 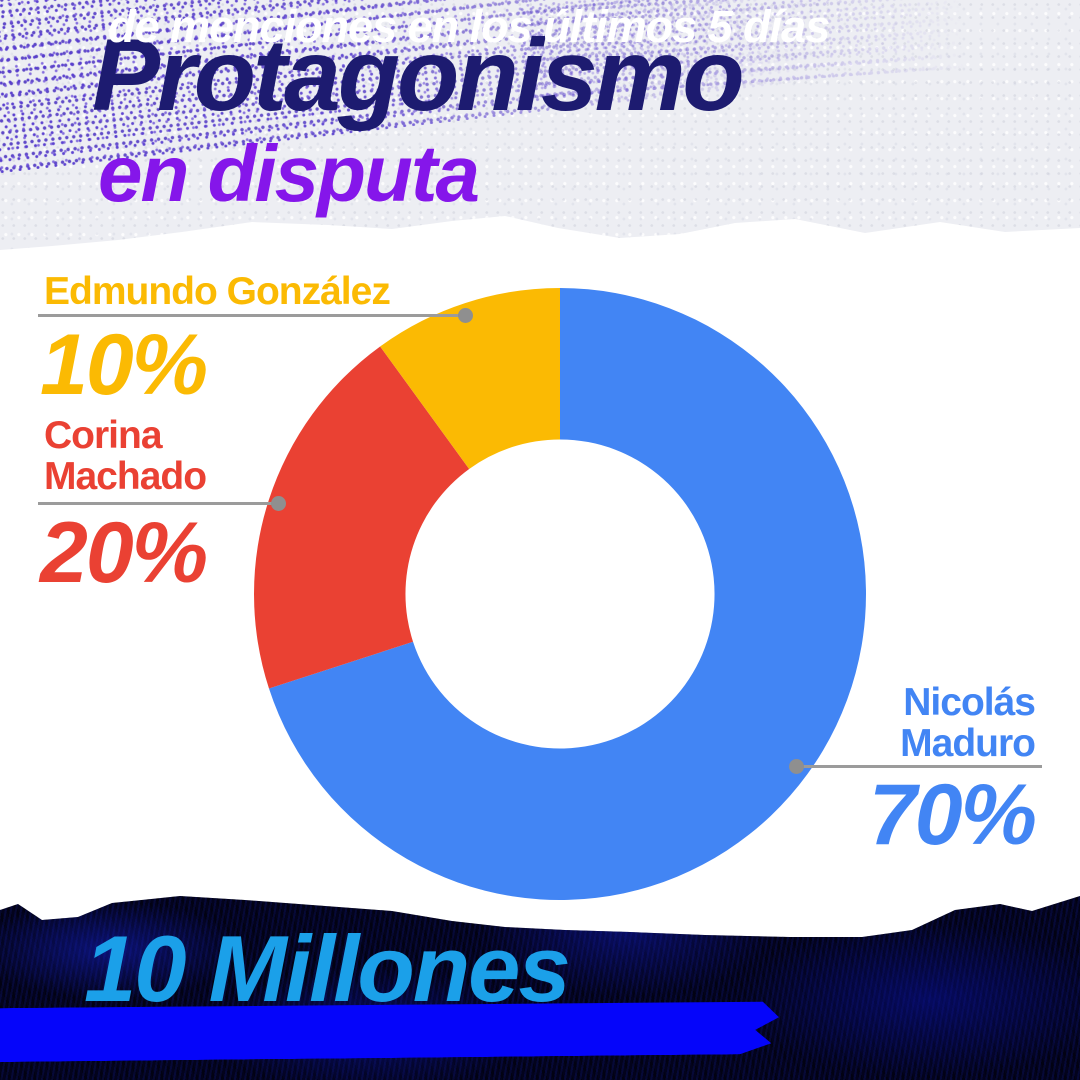 What do you see at coordinates (289, 173) in the screenshot?
I see `page-title-line2: en disputa` at bounding box center [289, 173].